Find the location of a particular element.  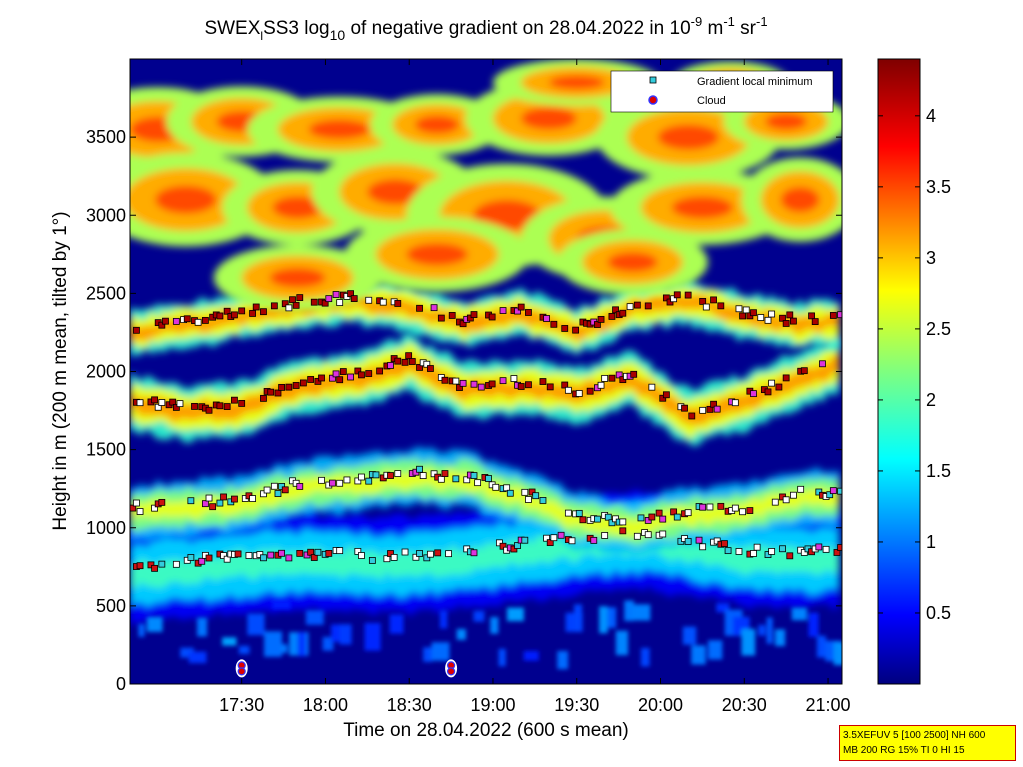

y-tick-label: 0 is located at coordinates (121, 684).